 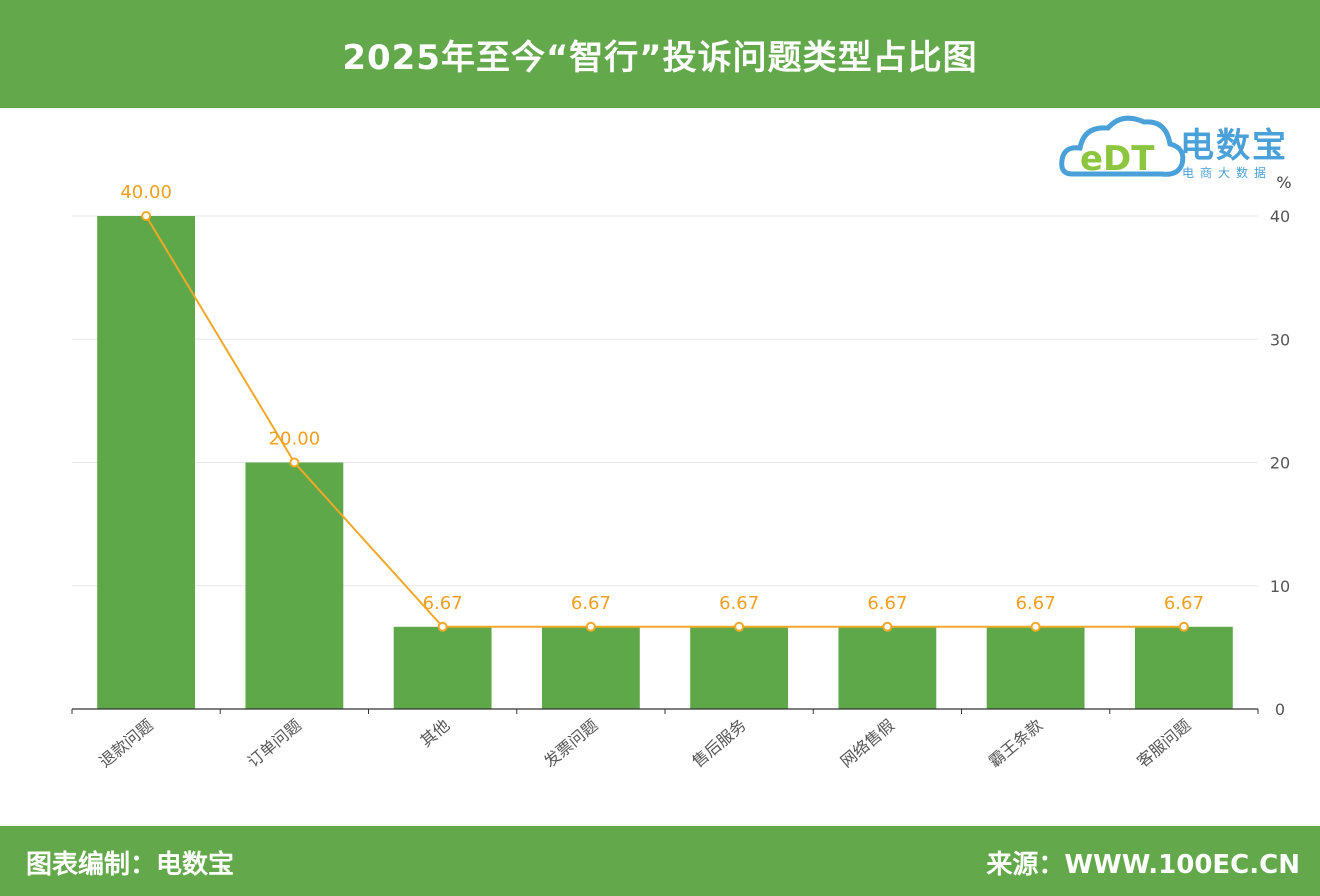 What do you see at coordinates (1163, 744) in the screenshot?
I see `x-tick-label: 客服问题` at bounding box center [1163, 744].